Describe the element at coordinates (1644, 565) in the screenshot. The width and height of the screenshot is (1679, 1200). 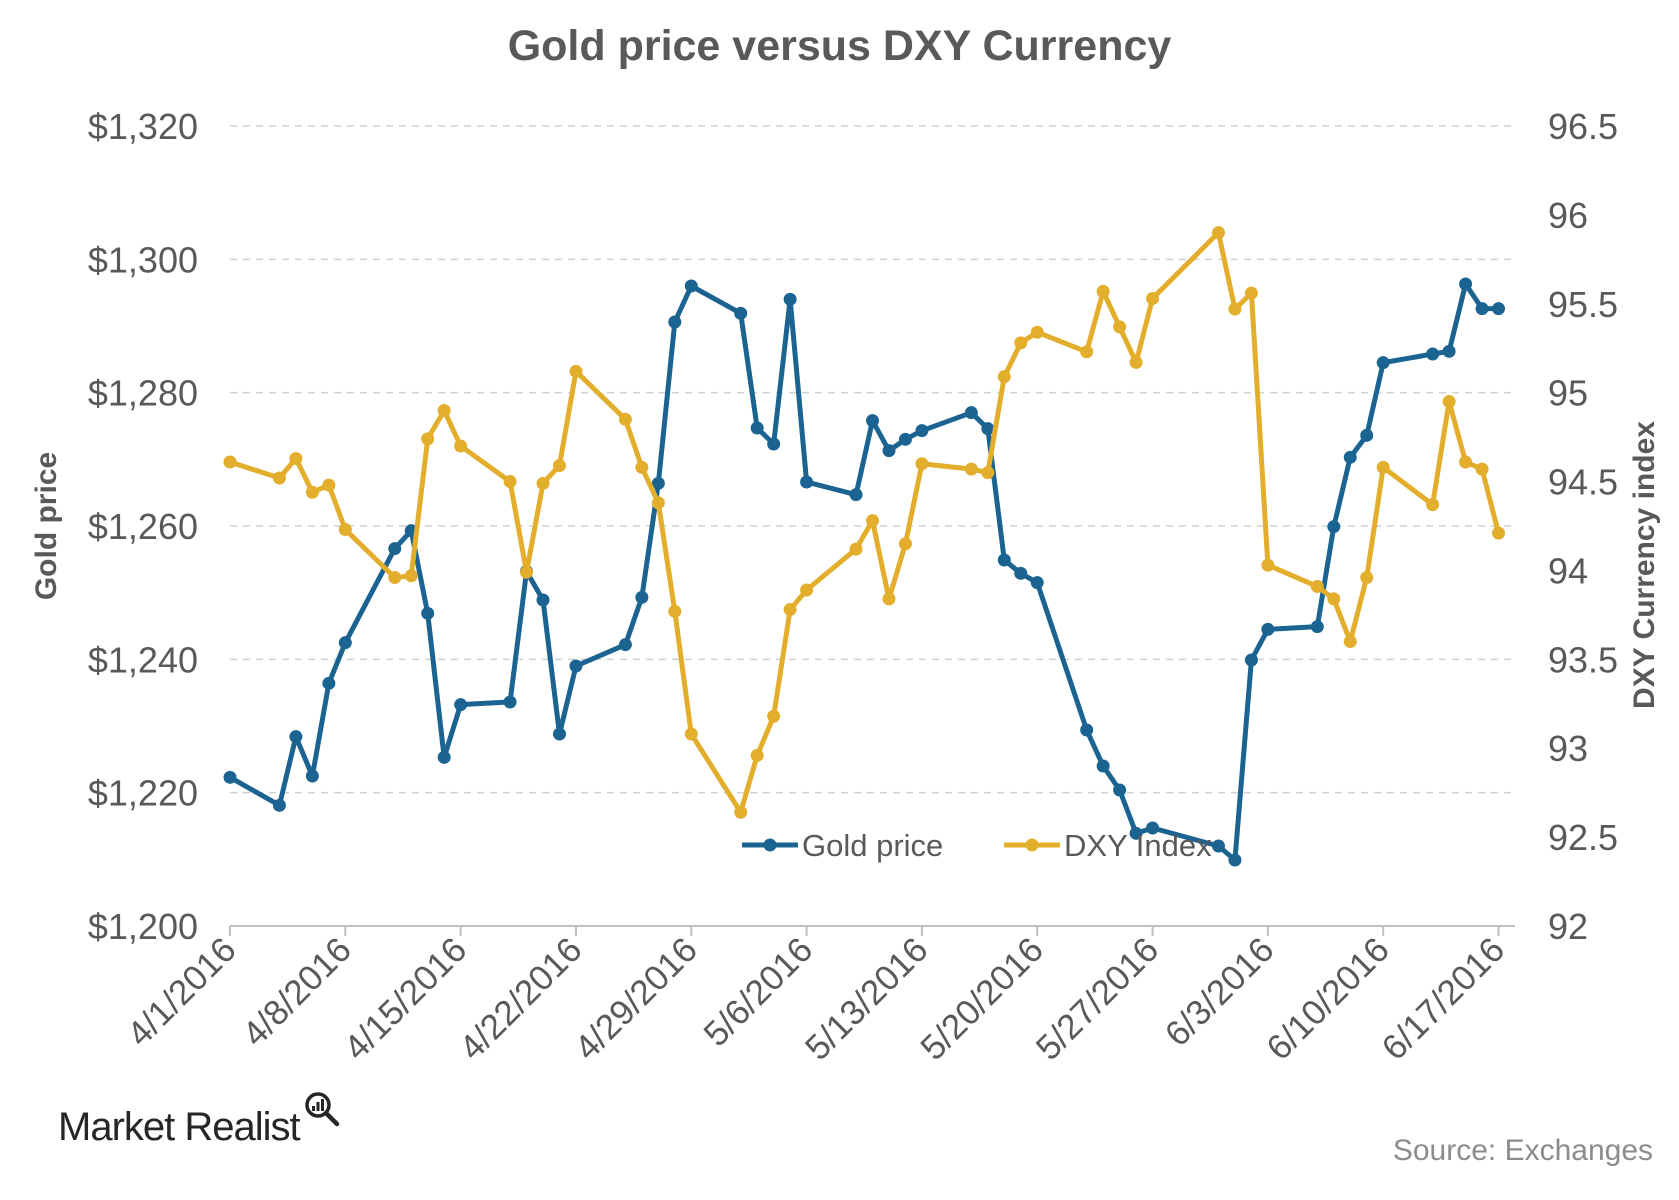
I see `y2-axis-title: DXY Currency index` at that location.